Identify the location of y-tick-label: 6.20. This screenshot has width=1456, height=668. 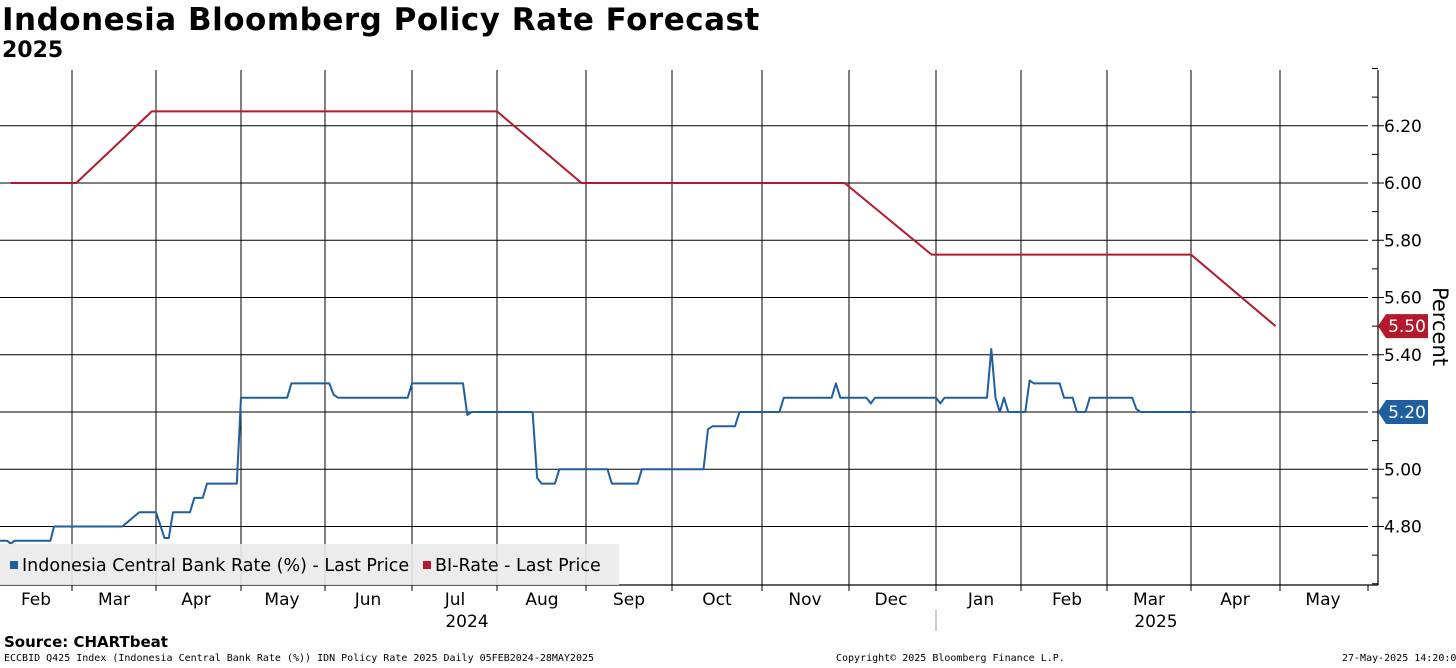
(1403, 127).